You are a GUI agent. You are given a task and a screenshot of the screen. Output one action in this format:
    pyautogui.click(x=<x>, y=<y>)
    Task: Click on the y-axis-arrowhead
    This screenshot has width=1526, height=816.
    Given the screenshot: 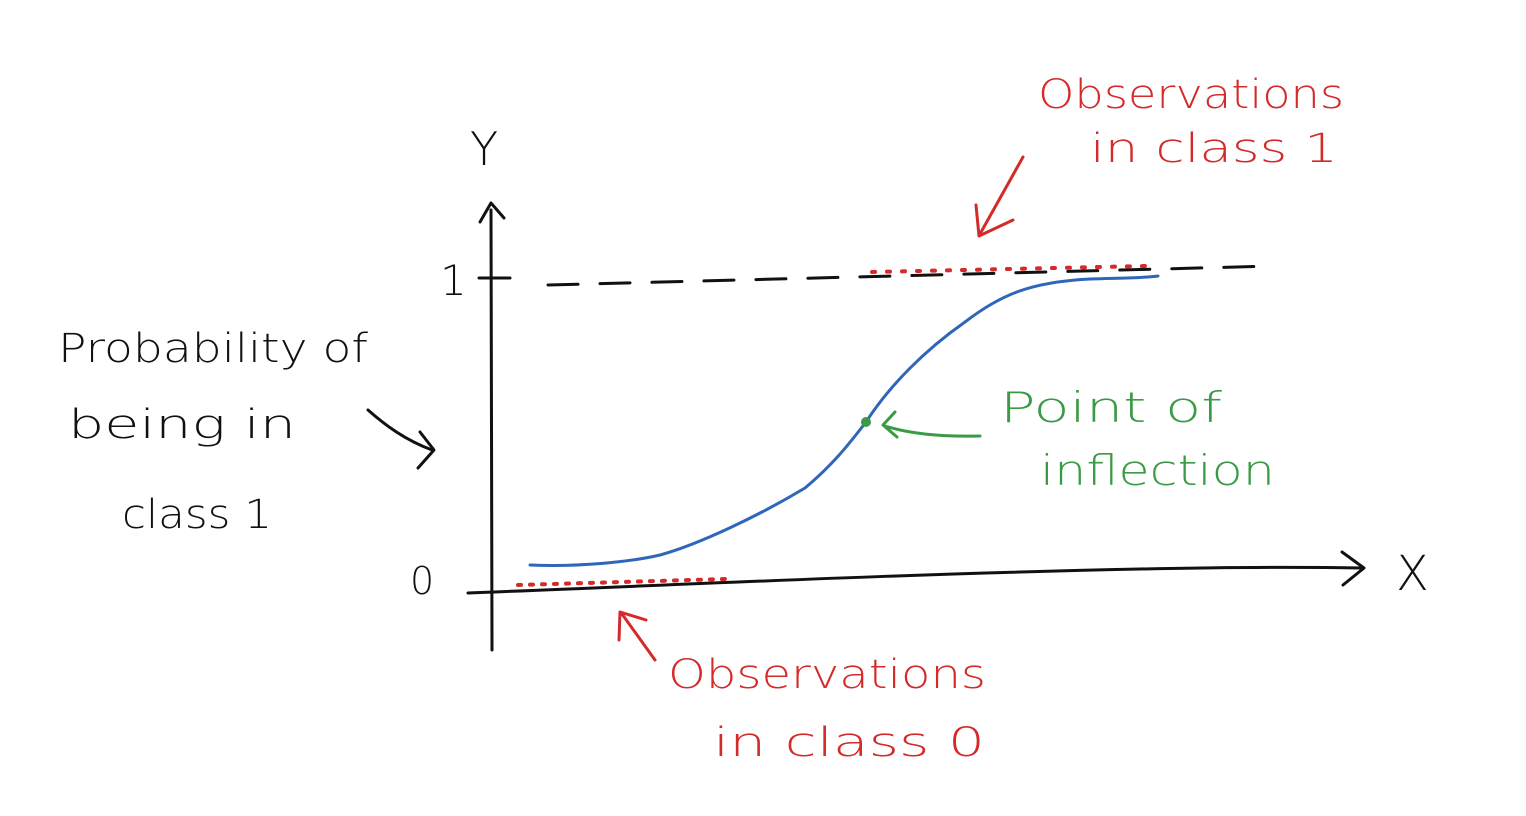 What is the action you would take?
    pyautogui.click(x=492, y=212)
    